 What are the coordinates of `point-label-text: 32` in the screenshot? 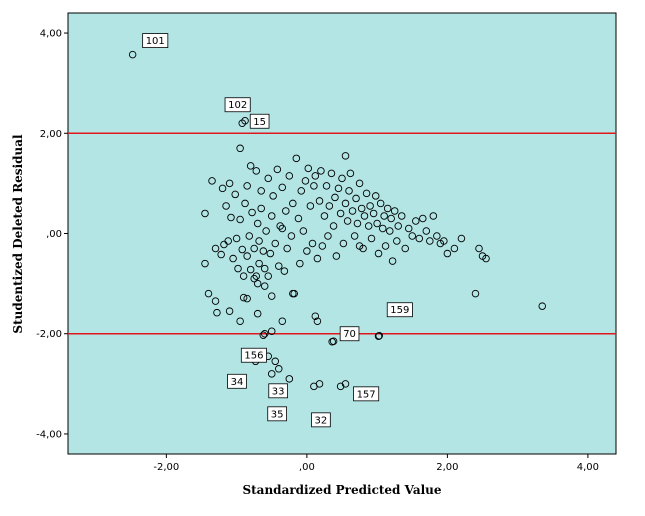 It's located at (321, 420).